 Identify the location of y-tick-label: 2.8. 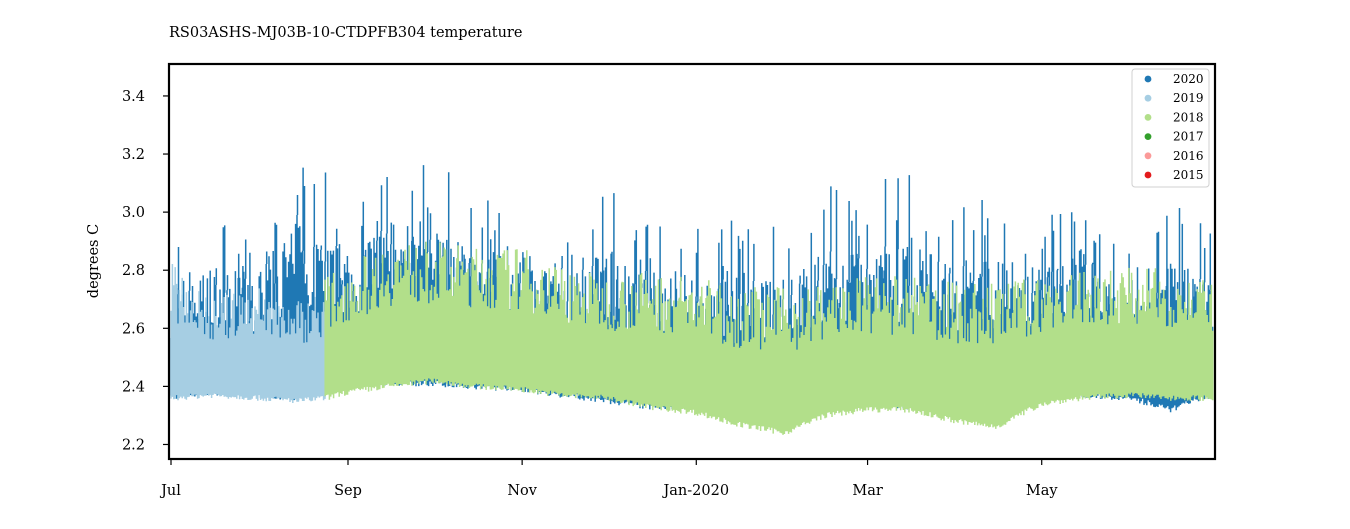
(133, 271).